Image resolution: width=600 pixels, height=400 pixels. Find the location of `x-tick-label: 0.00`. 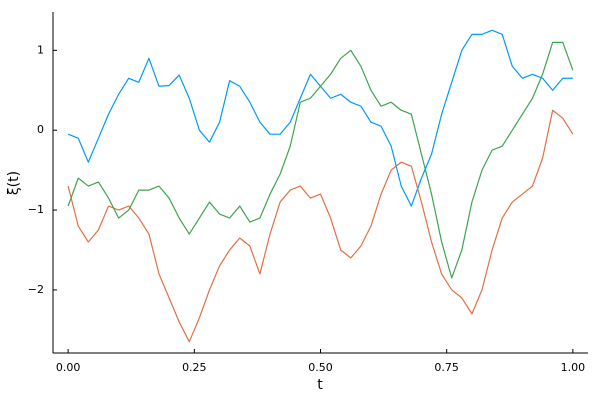

x-tick-label: 0.00 is located at coordinates (68, 367).